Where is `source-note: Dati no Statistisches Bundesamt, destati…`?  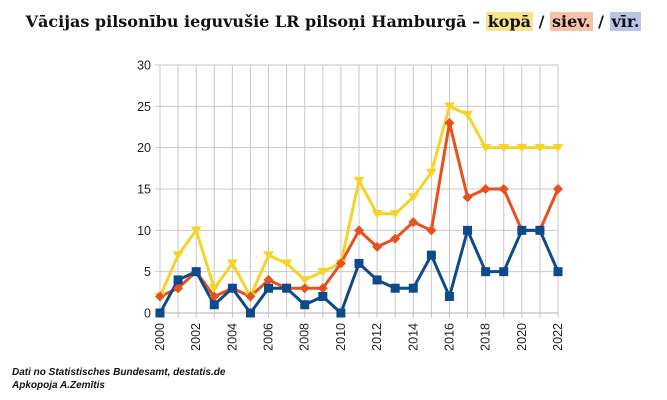 source-note: Dati no Statistisches Bundesamt, destati… is located at coordinates (118, 379).